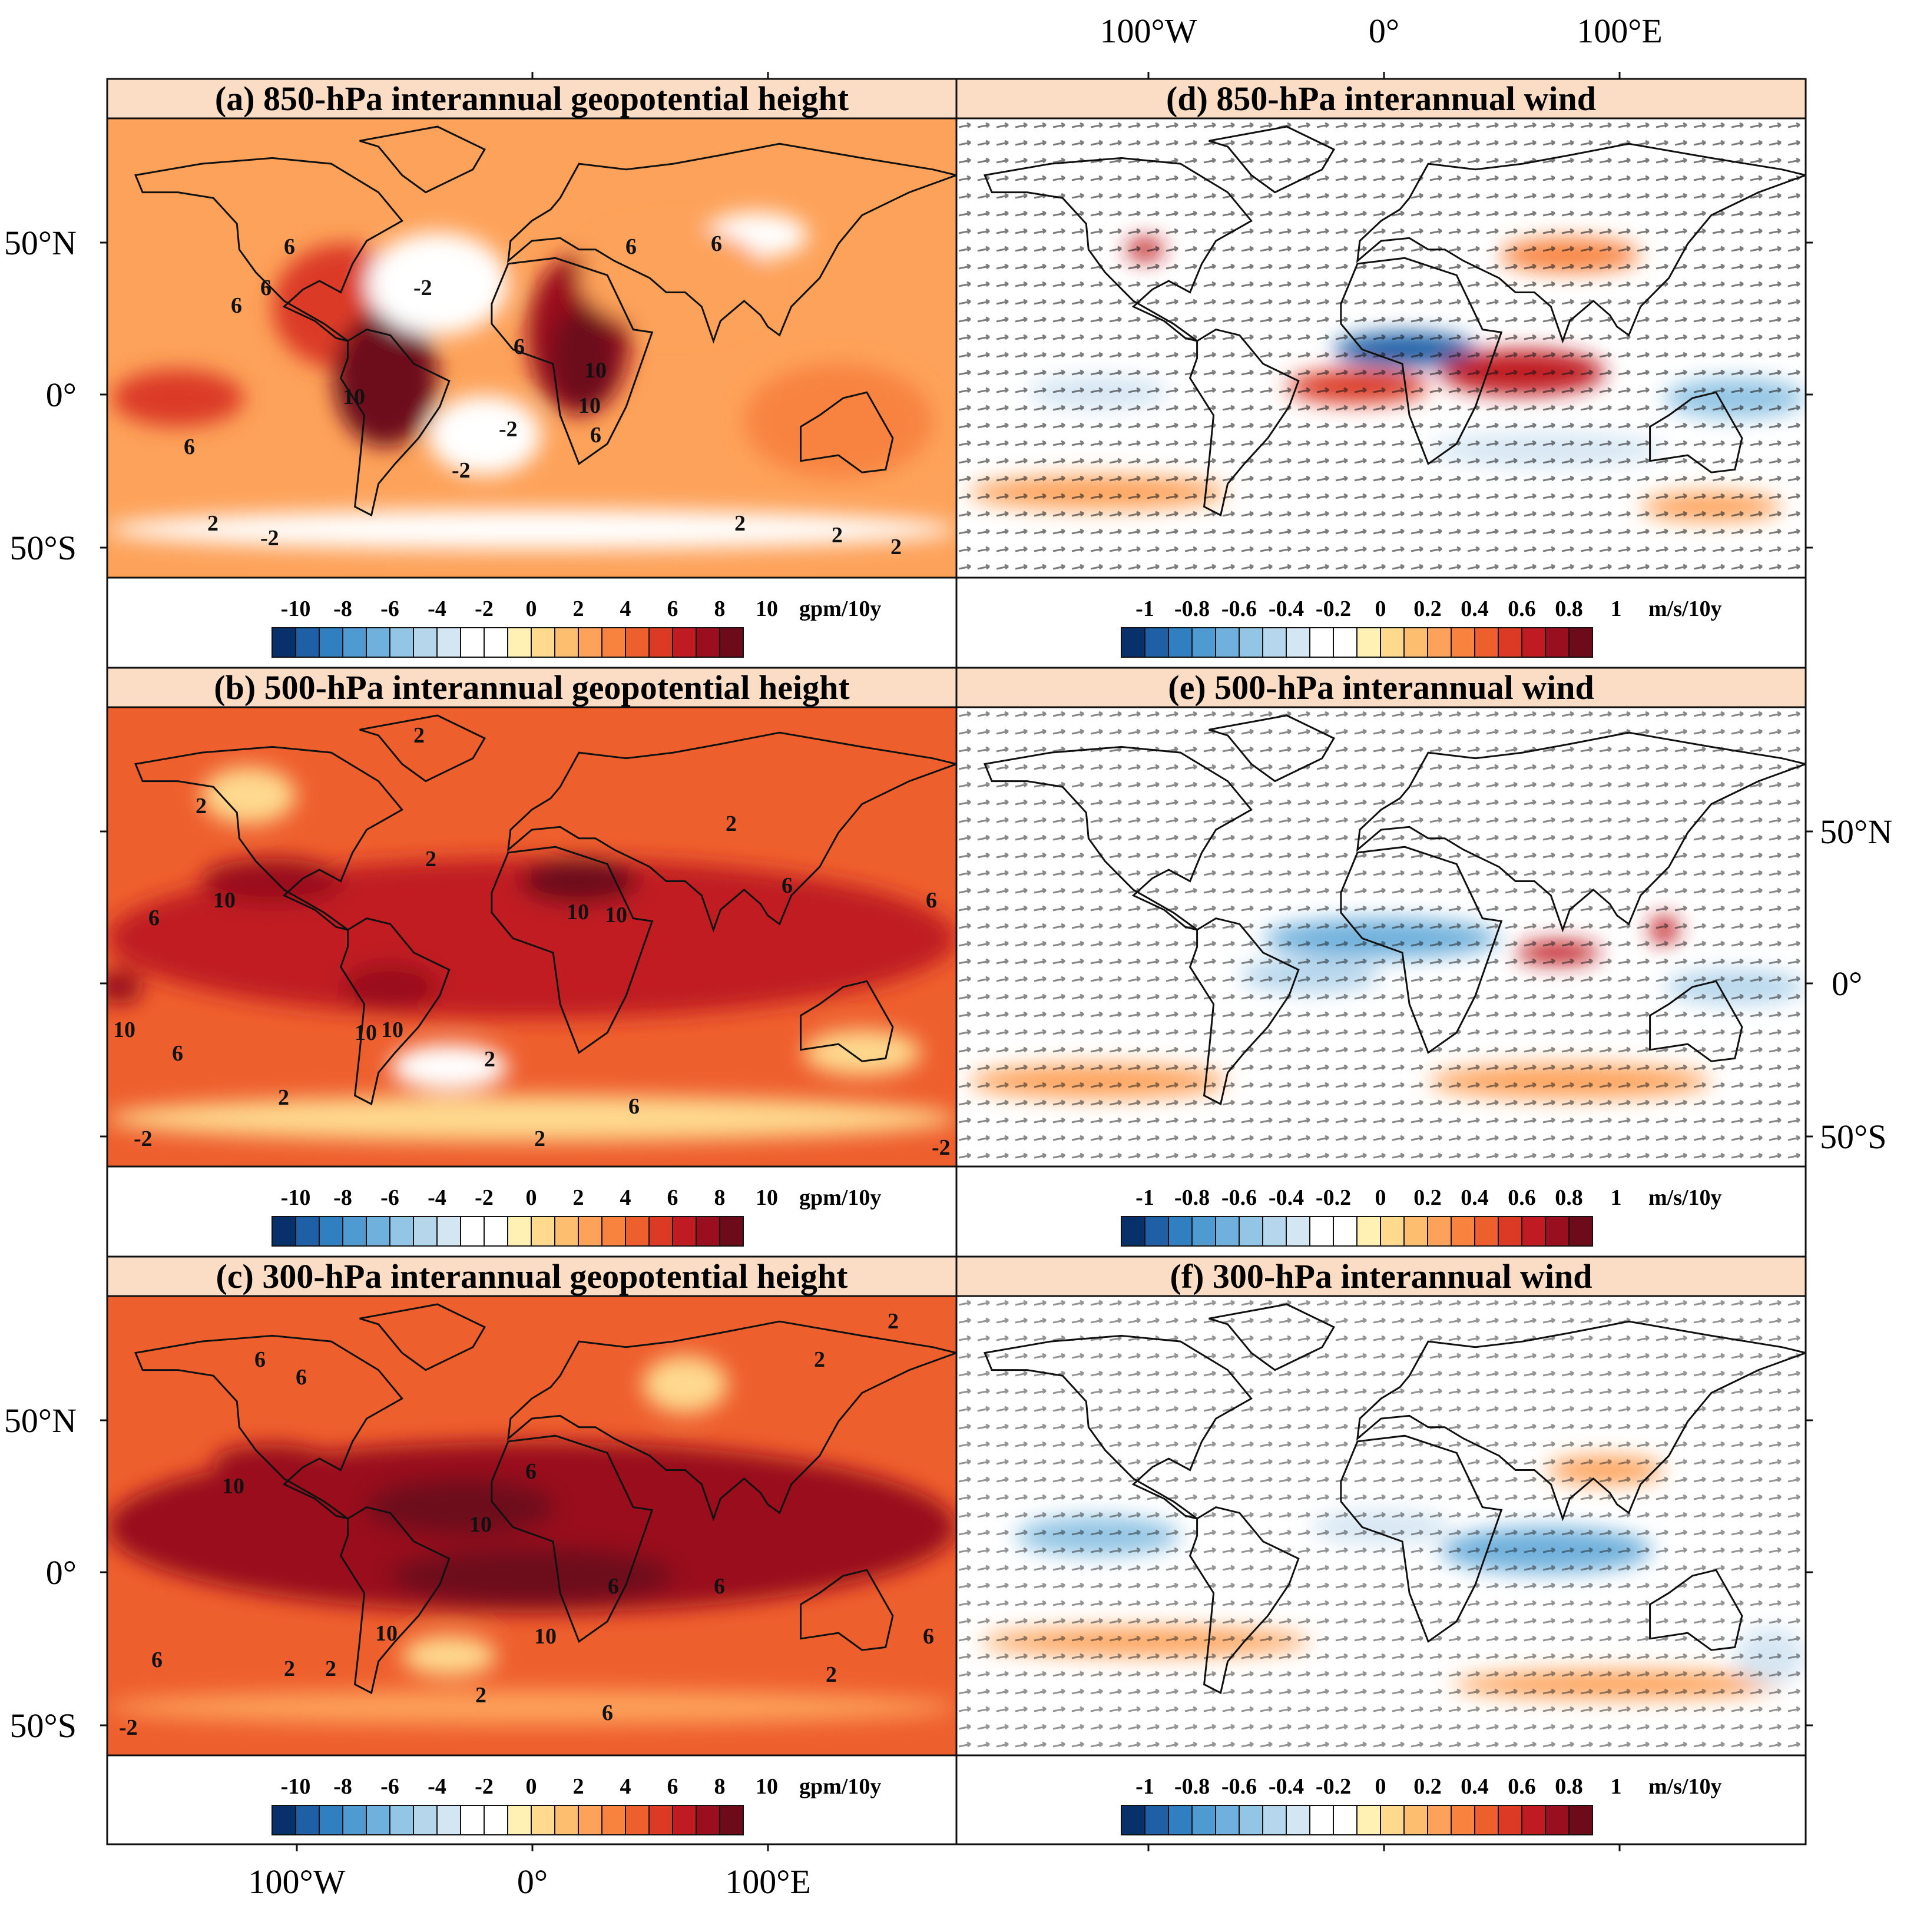  What do you see at coordinates (390, 1197) in the screenshot?
I see `panel-b-cb-tick: -6` at bounding box center [390, 1197].